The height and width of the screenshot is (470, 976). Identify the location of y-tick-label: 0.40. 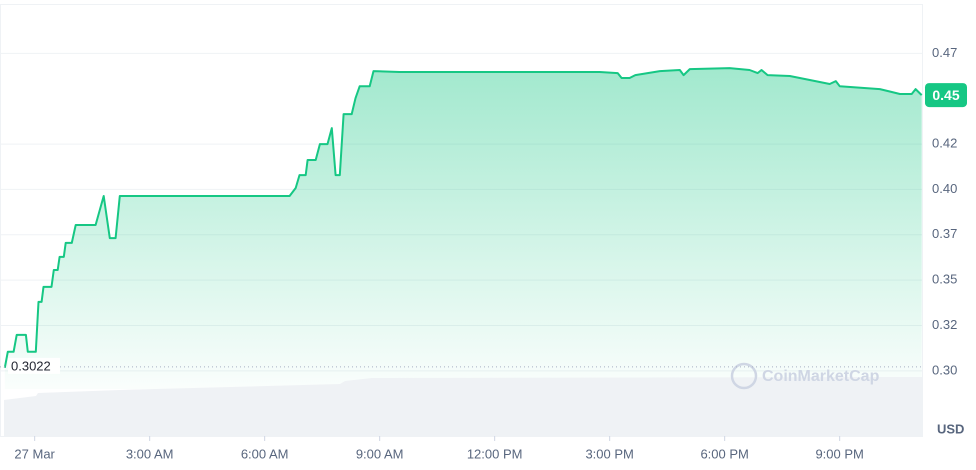
(944, 188).